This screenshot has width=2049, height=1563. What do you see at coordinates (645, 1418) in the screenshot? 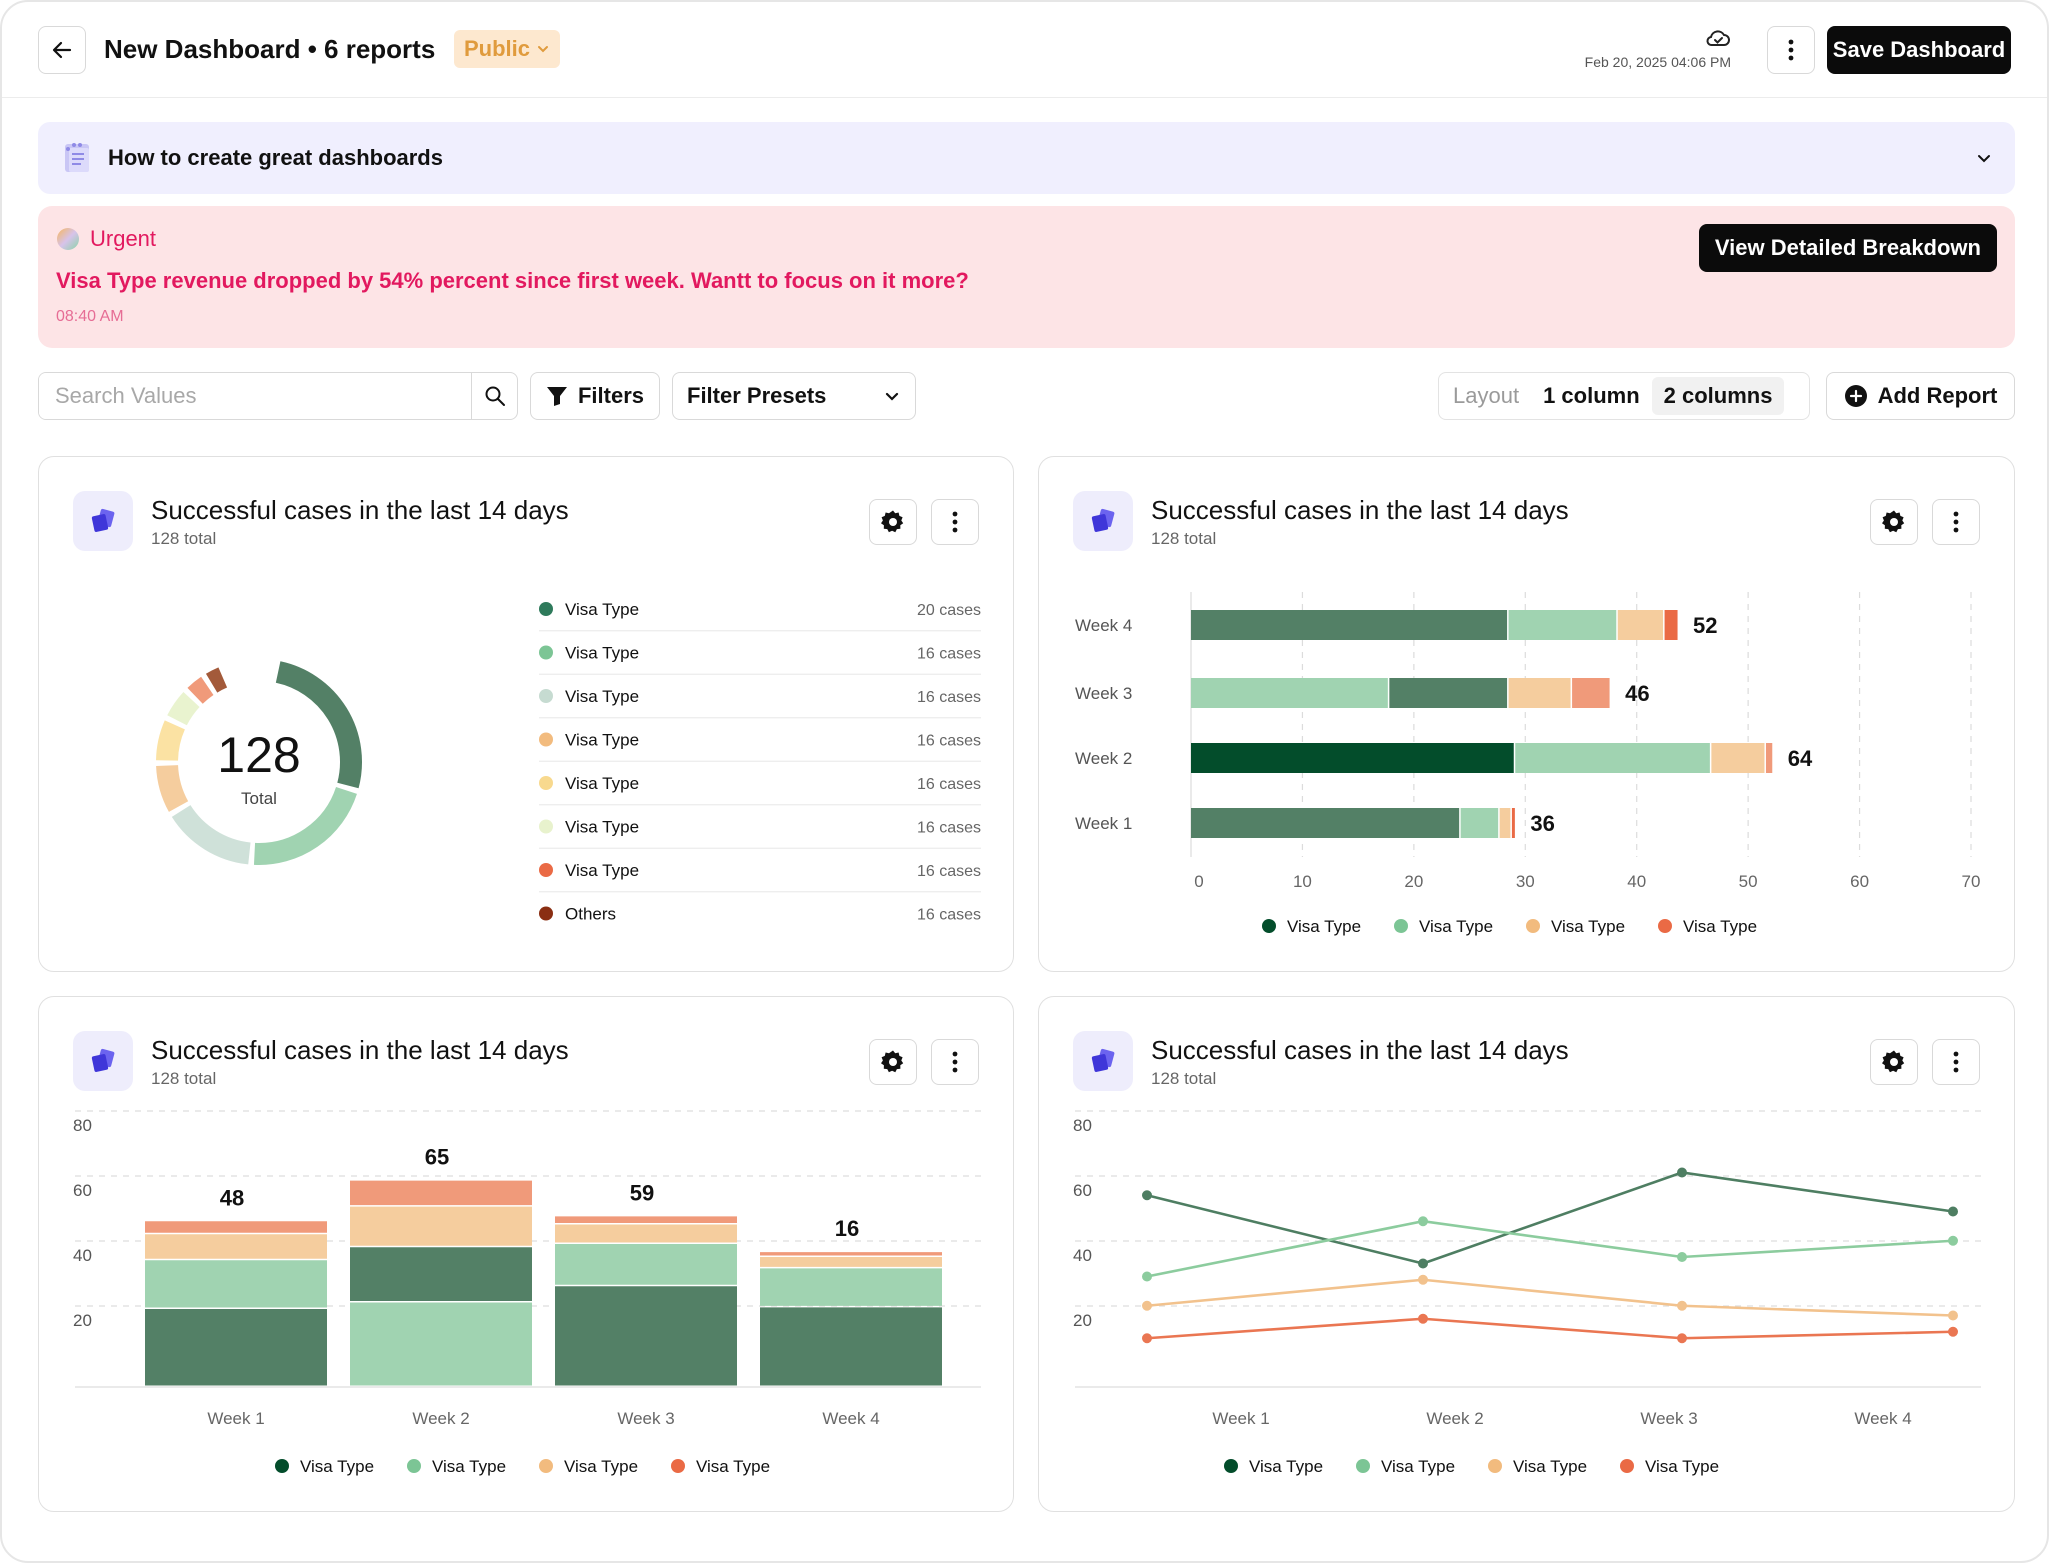
I see `x-category-label: Week 3` at bounding box center [645, 1418].